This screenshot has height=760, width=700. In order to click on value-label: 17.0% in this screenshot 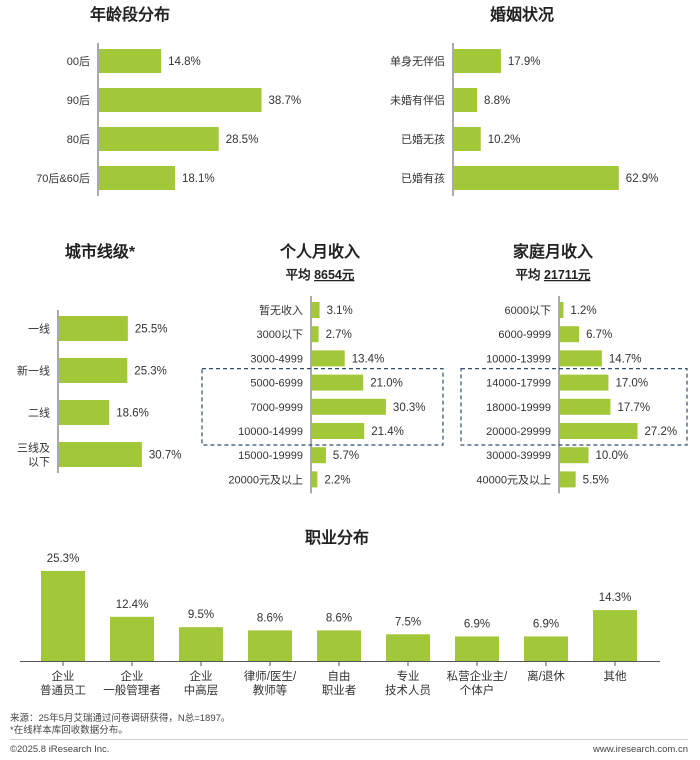, I will do `click(631, 384)`.